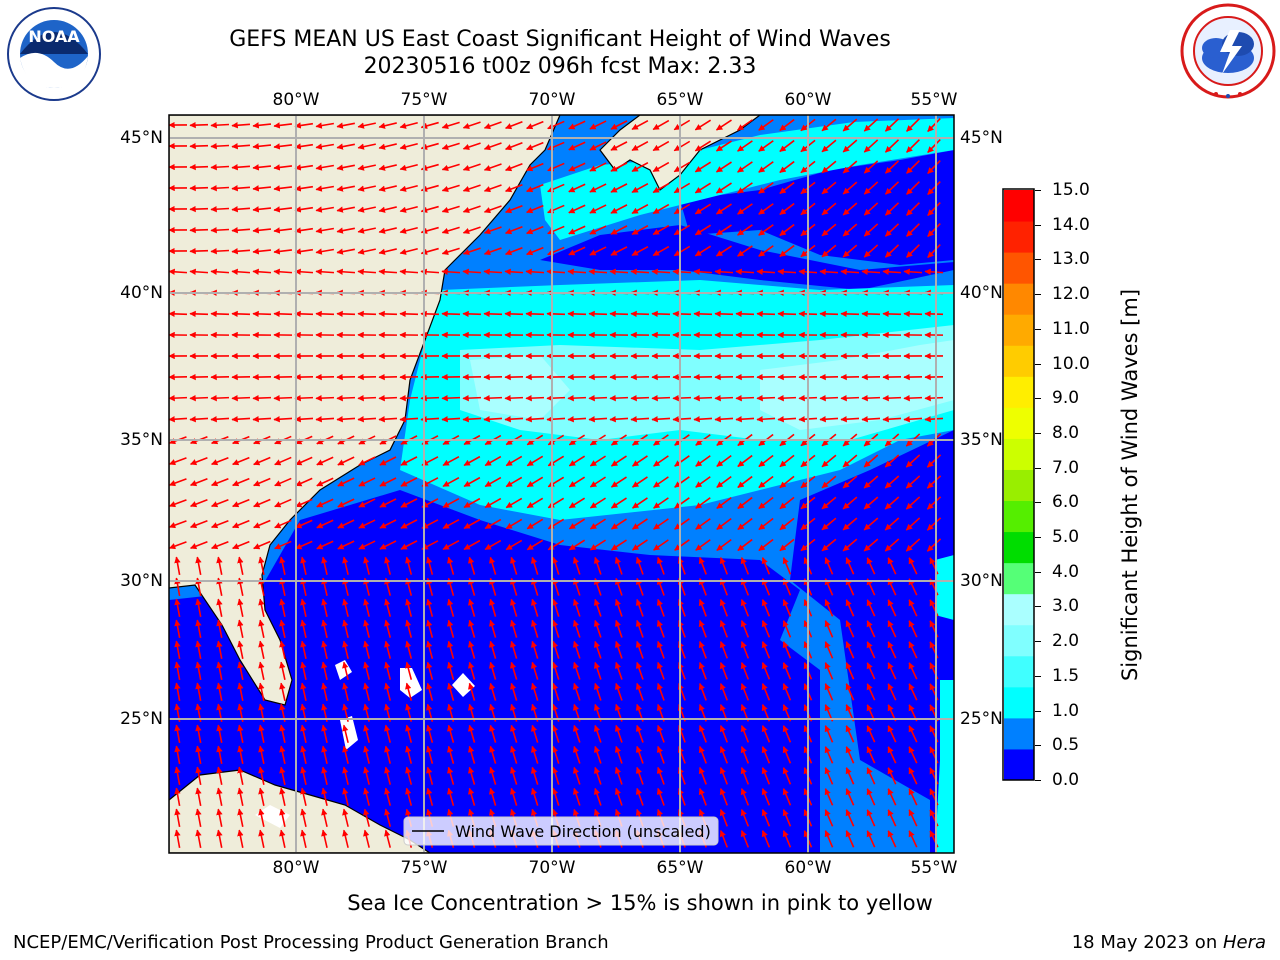 The width and height of the screenshot is (1280, 960). What do you see at coordinates (1066, 641) in the screenshot?
I see `colorbar-tick: 2.0` at bounding box center [1066, 641].